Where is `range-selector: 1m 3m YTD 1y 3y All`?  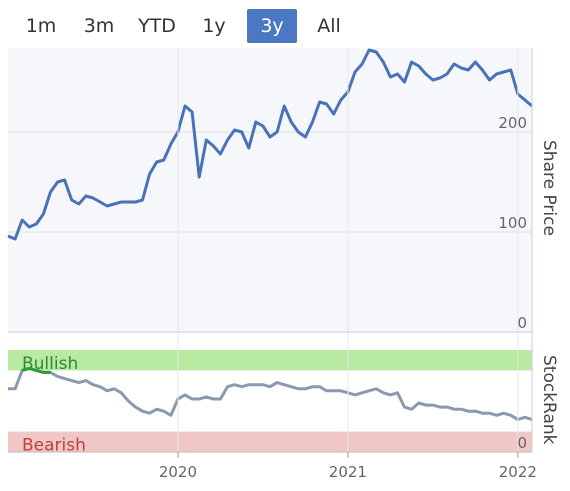 range-selector: 1m 3m YTD 1y 3y All is located at coordinates (285, 23).